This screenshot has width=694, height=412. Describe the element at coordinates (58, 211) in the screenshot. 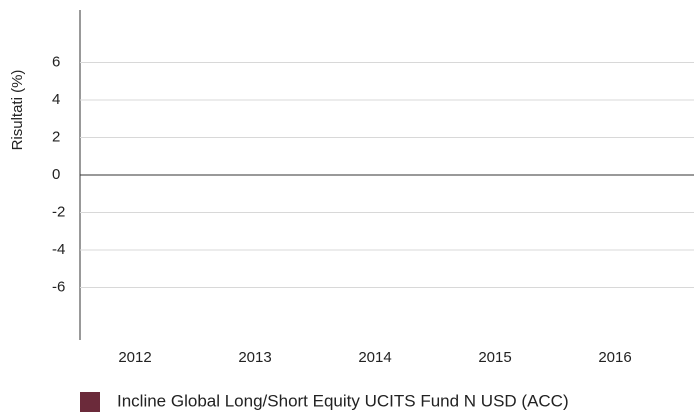

I see `y-tick-label: -2` at that location.